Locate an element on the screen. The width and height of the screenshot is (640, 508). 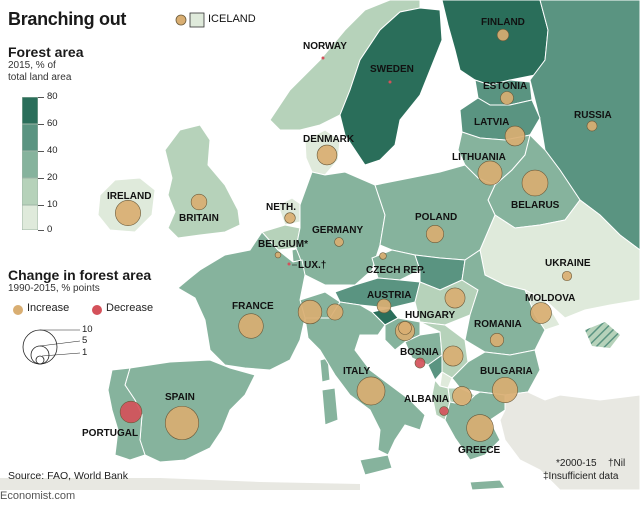
label-belarus: BELARUS is located at coordinates (535, 205).